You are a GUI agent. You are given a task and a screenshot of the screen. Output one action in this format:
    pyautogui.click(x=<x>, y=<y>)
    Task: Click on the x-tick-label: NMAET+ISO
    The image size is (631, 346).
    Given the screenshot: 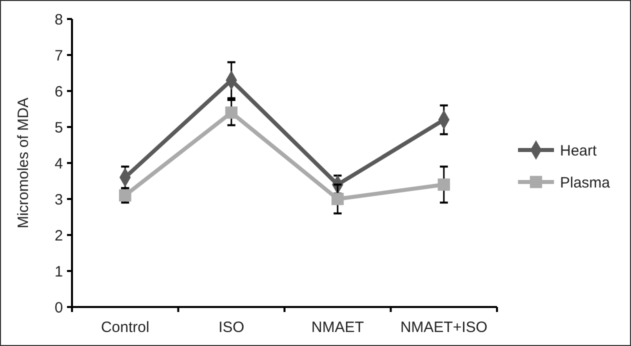 What is the action you would take?
    pyautogui.click(x=444, y=327)
    